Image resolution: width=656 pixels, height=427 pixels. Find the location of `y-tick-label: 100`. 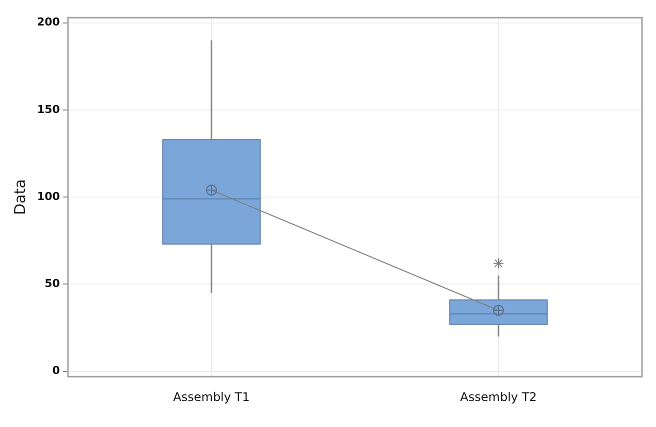

y-tick-label: 100 is located at coordinates (48, 196).